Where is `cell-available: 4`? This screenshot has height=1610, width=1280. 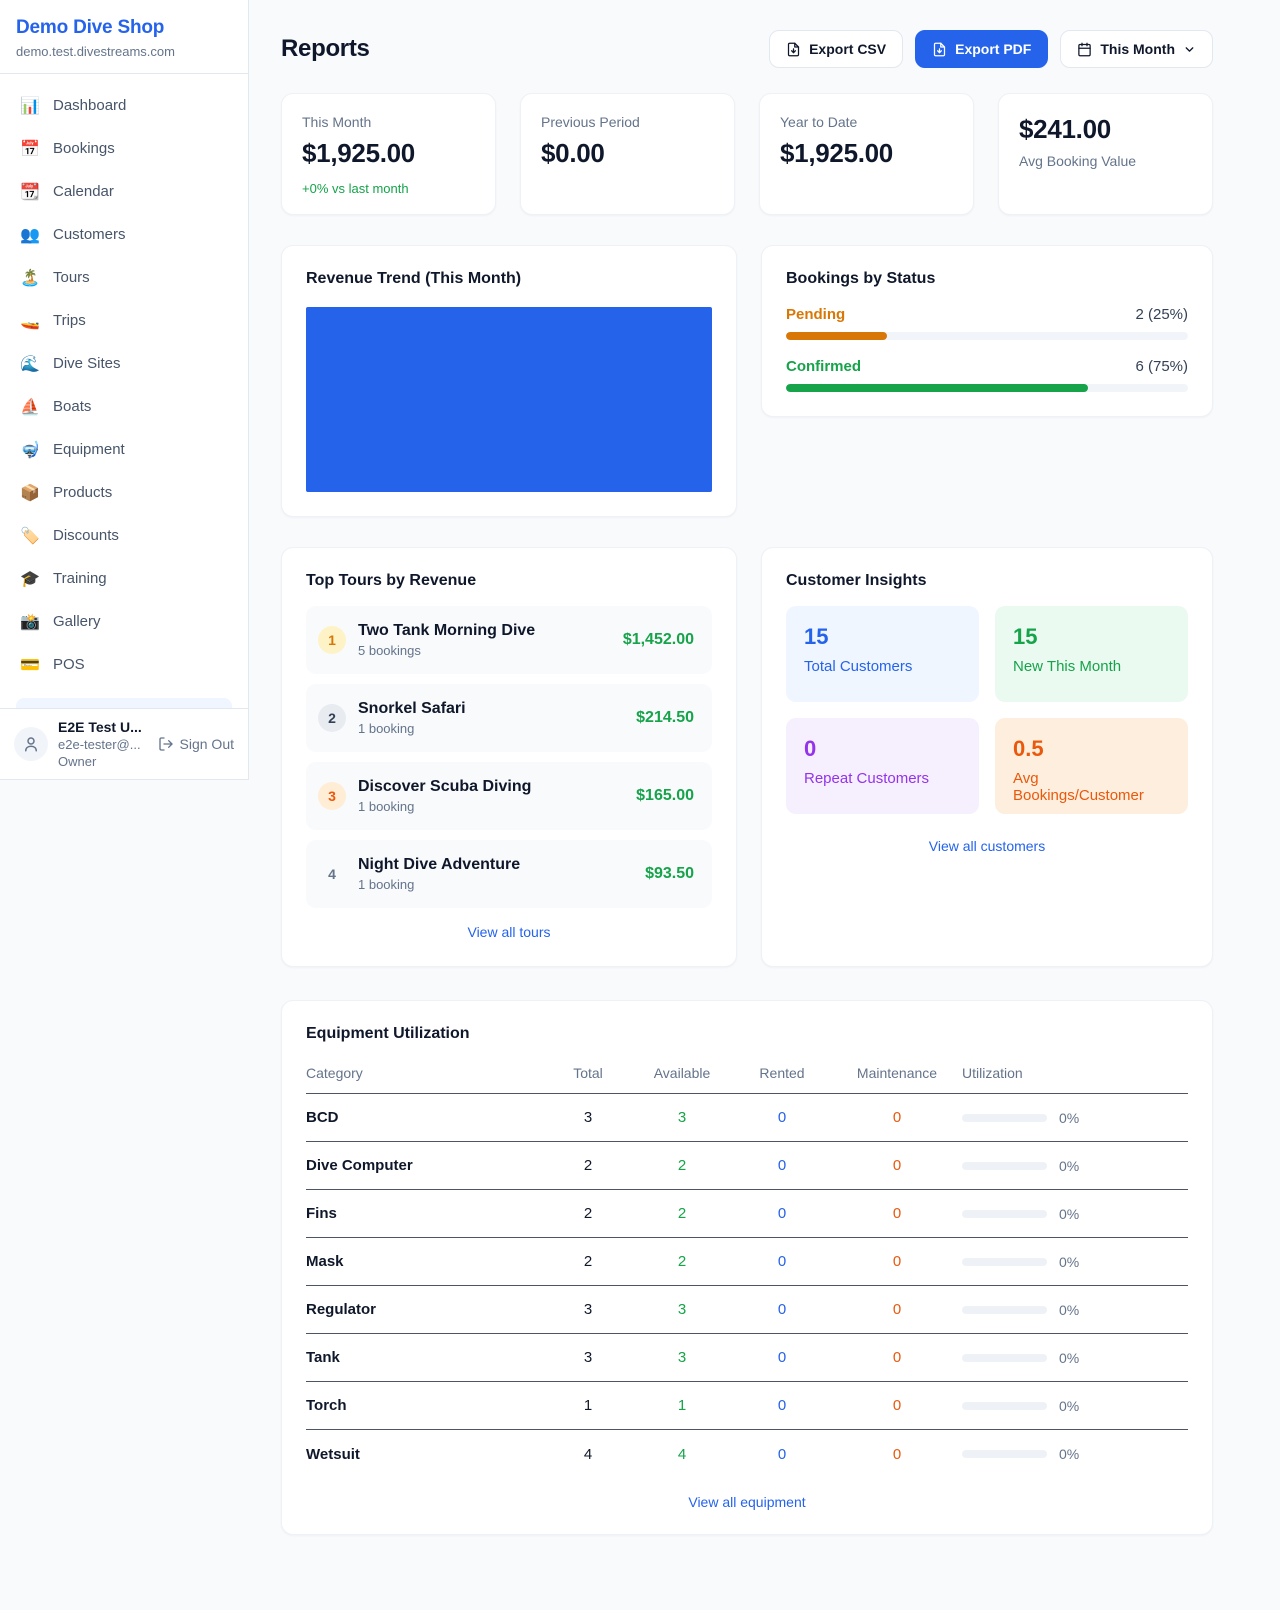
cell-available: 4 is located at coordinates (682, 1454).